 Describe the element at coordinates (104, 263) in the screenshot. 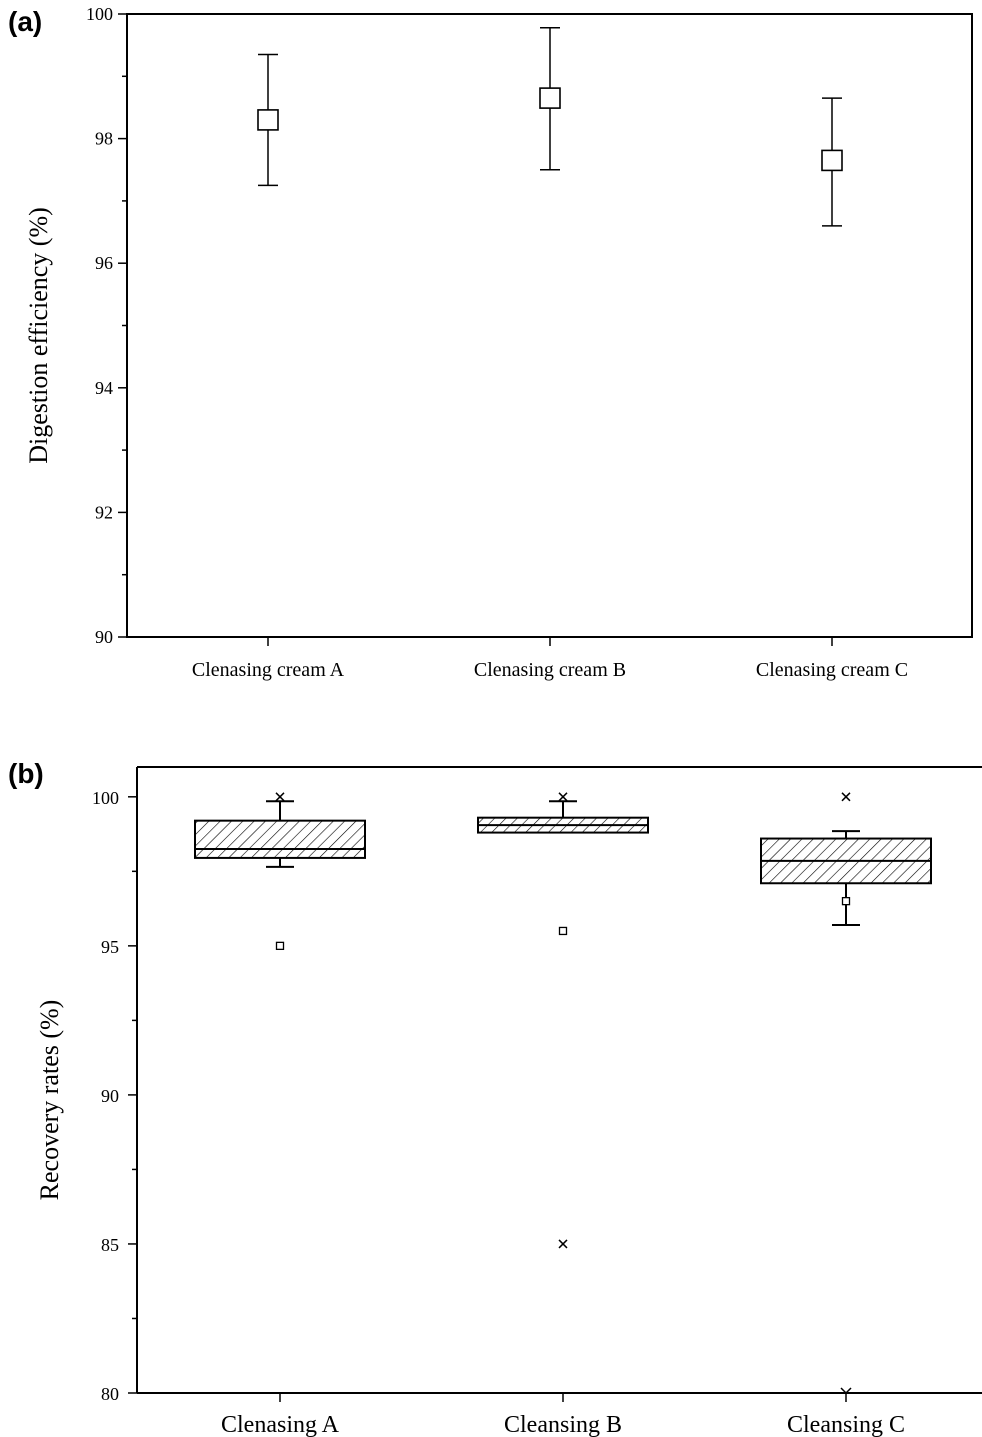

I see `y-tick-label: 96` at that location.